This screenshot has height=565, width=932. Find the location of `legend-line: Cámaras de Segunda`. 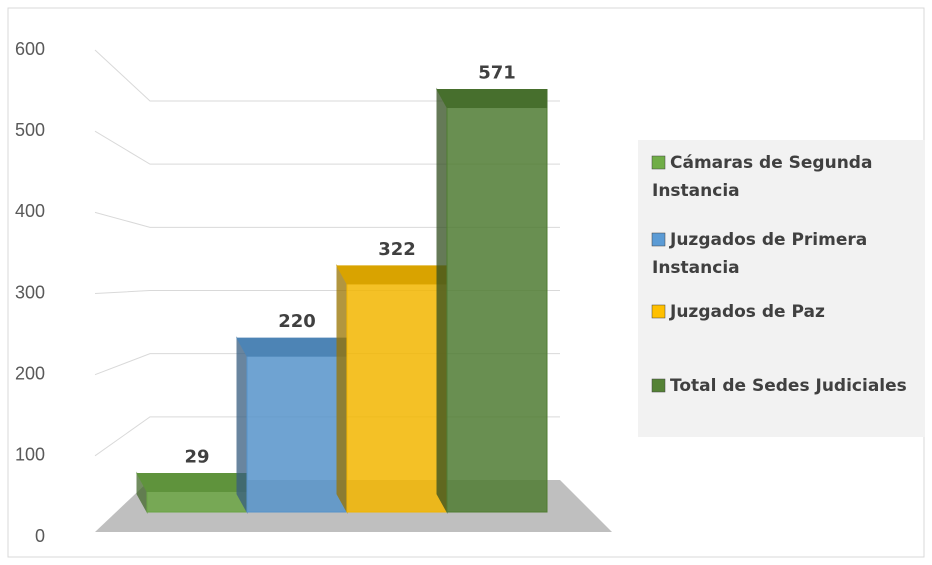

legend-line: Cámaras de Segunda is located at coordinates (771, 163).